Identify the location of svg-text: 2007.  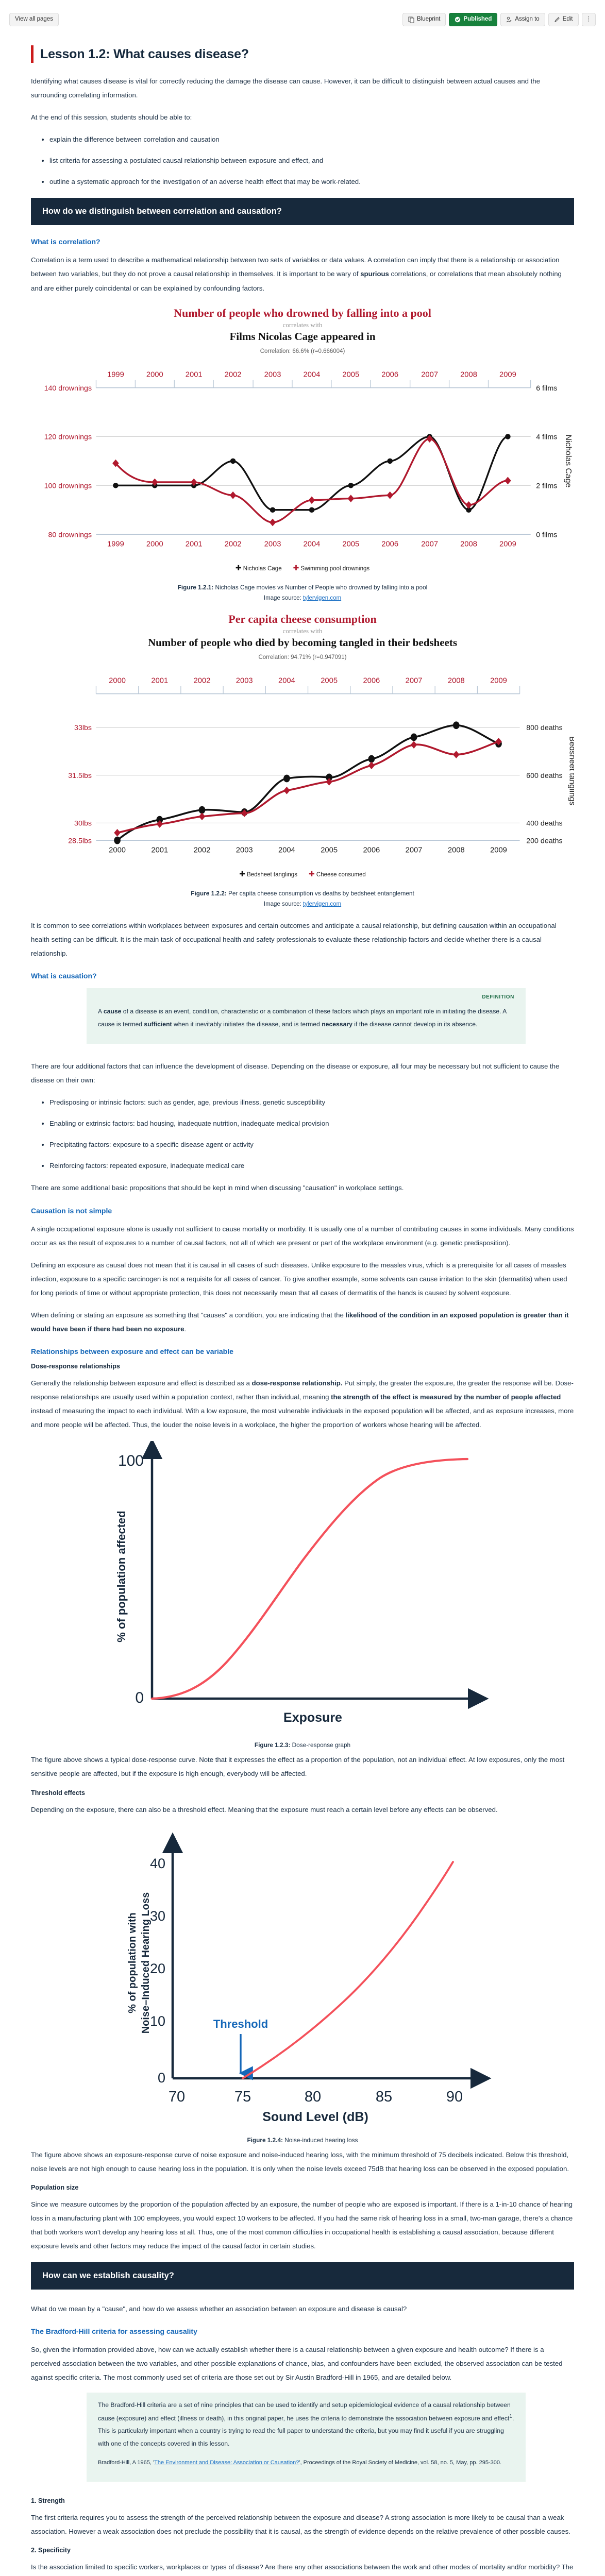
(429, 375).